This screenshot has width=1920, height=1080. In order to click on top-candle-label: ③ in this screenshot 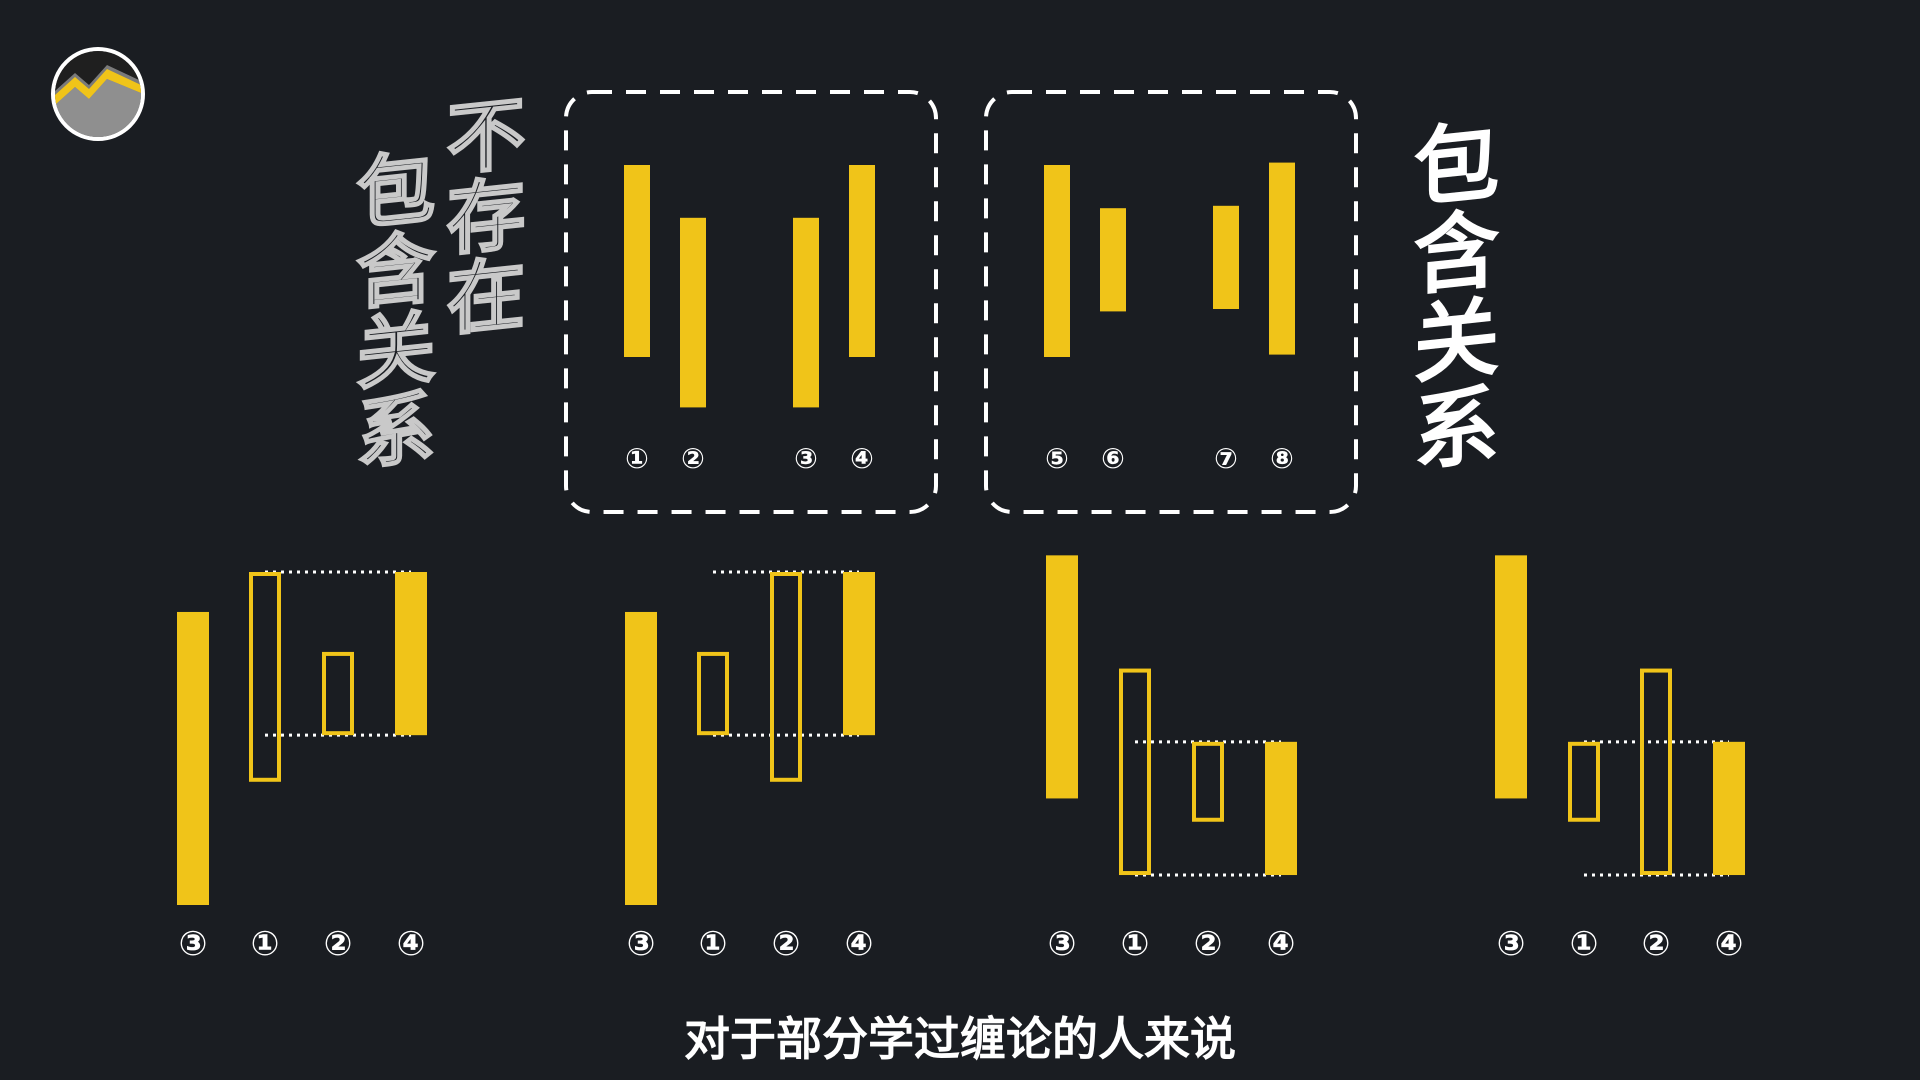, I will do `click(806, 458)`.